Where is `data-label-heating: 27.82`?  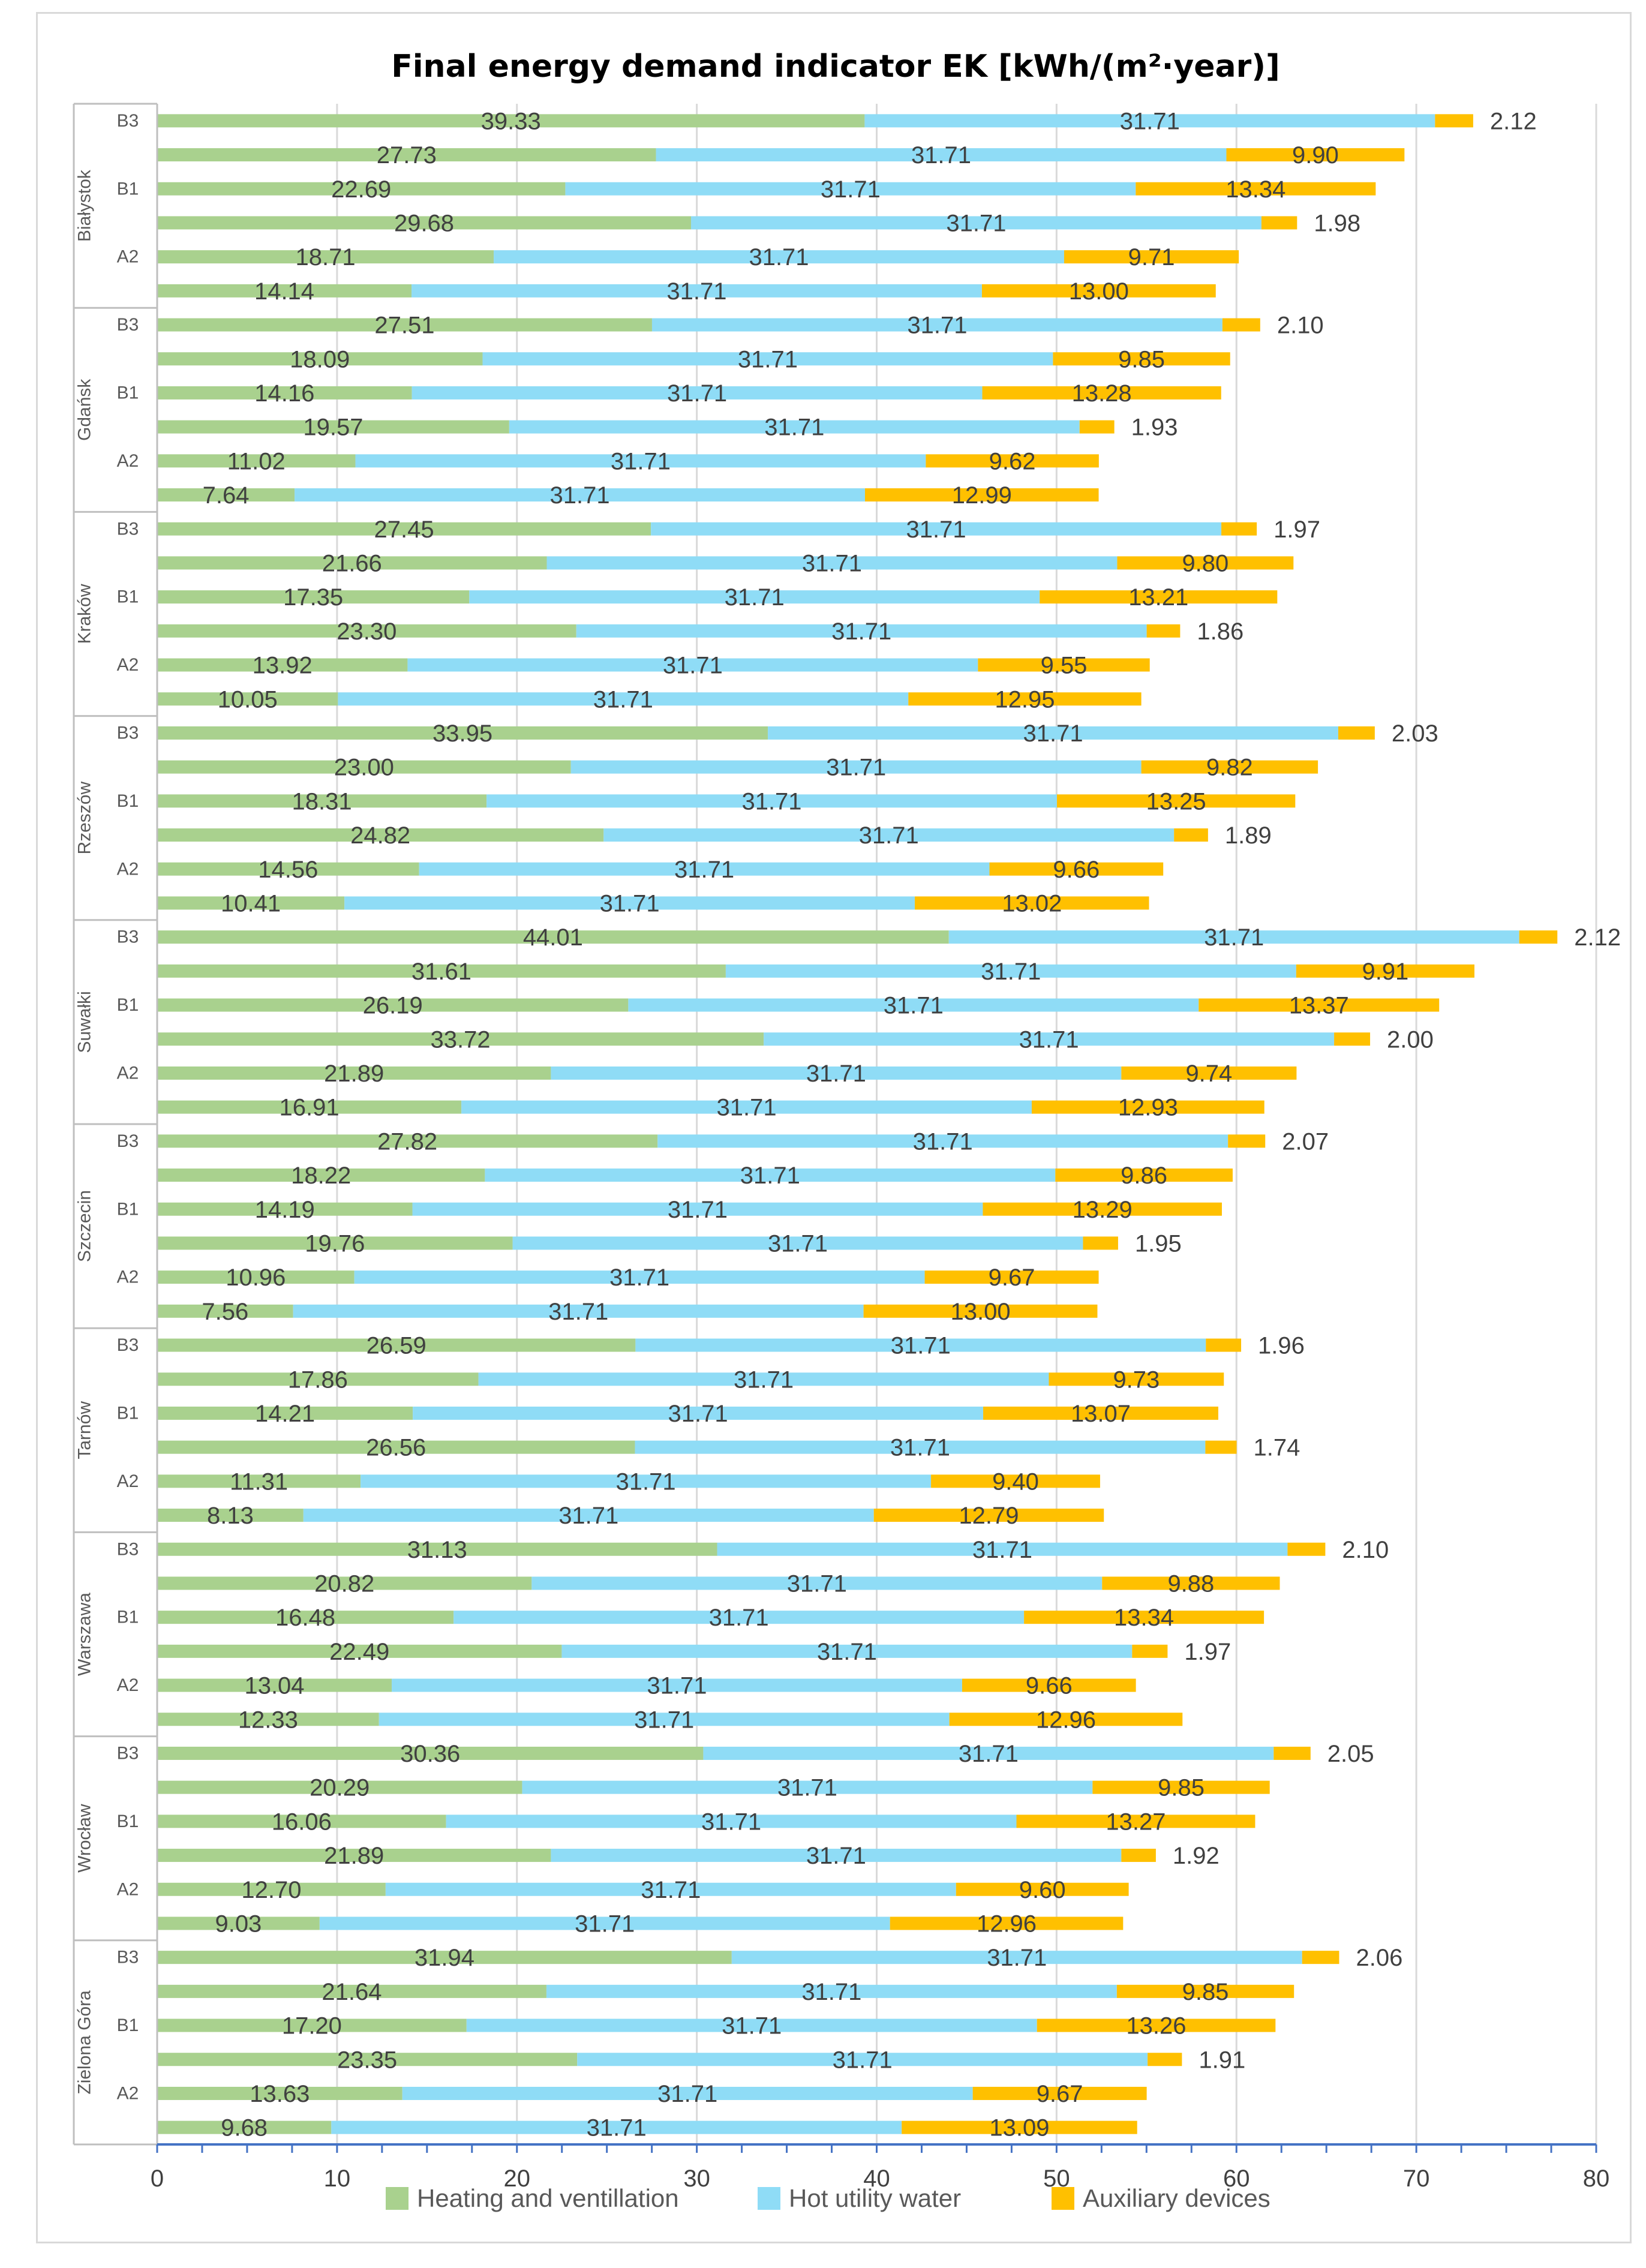 data-label-heating: 27.82 is located at coordinates (407, 1141).